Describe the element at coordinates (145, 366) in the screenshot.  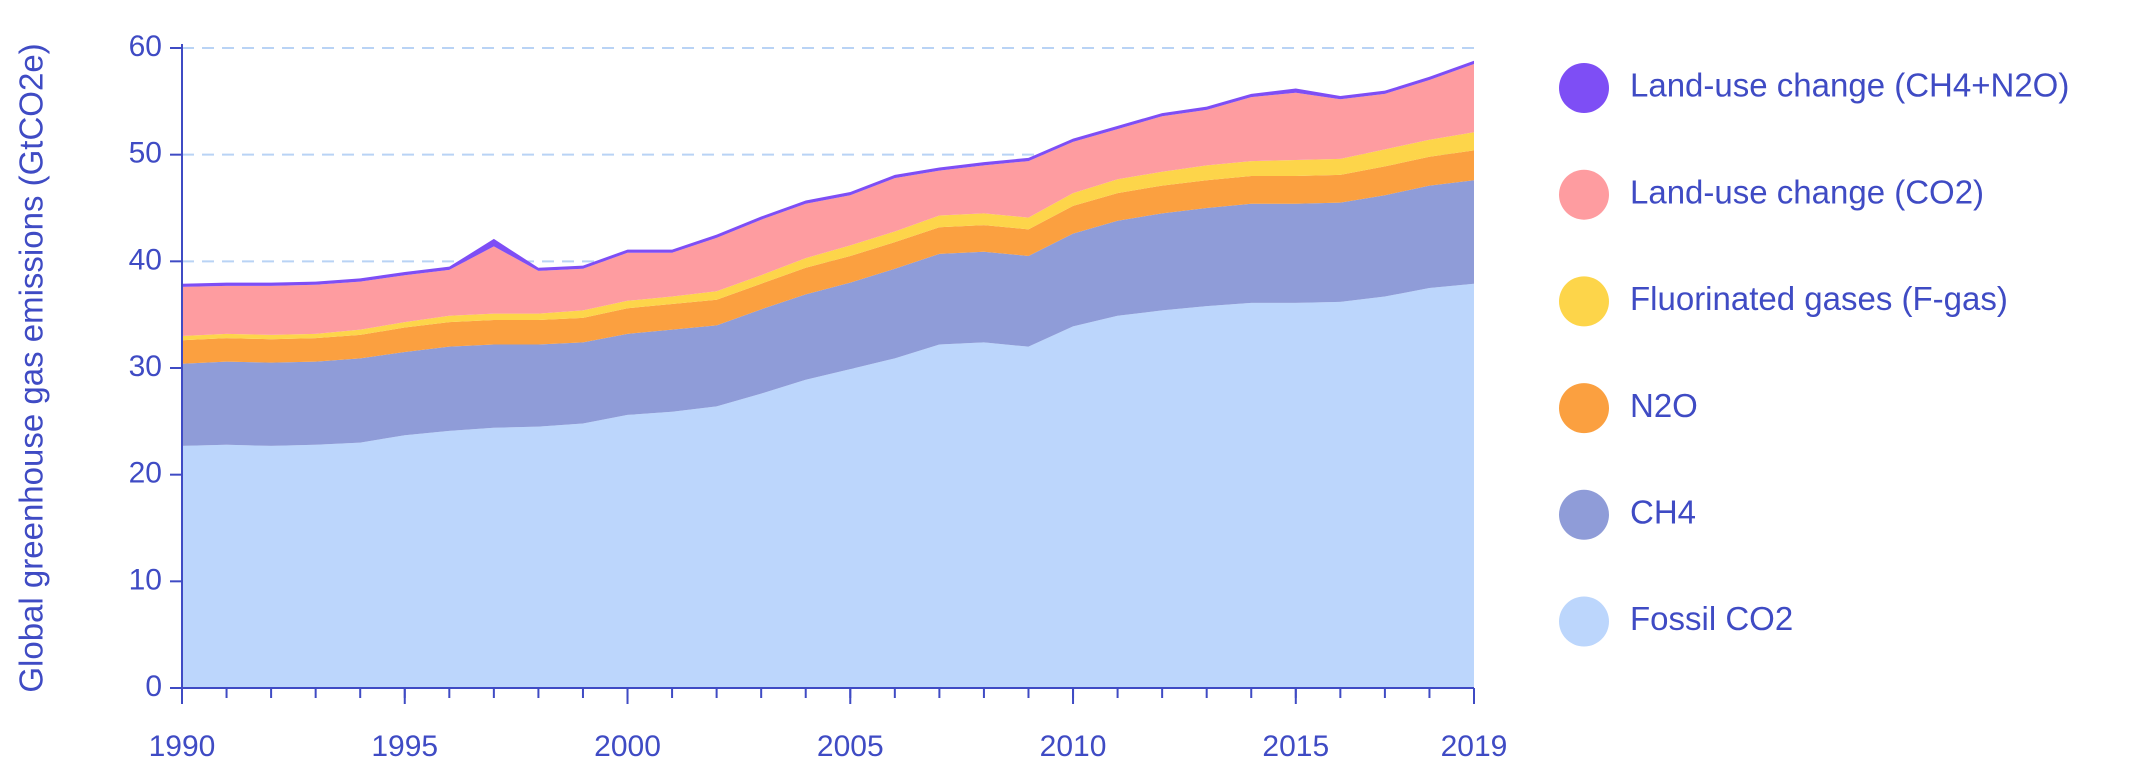
I see `y-tick-label: 30` at that location.